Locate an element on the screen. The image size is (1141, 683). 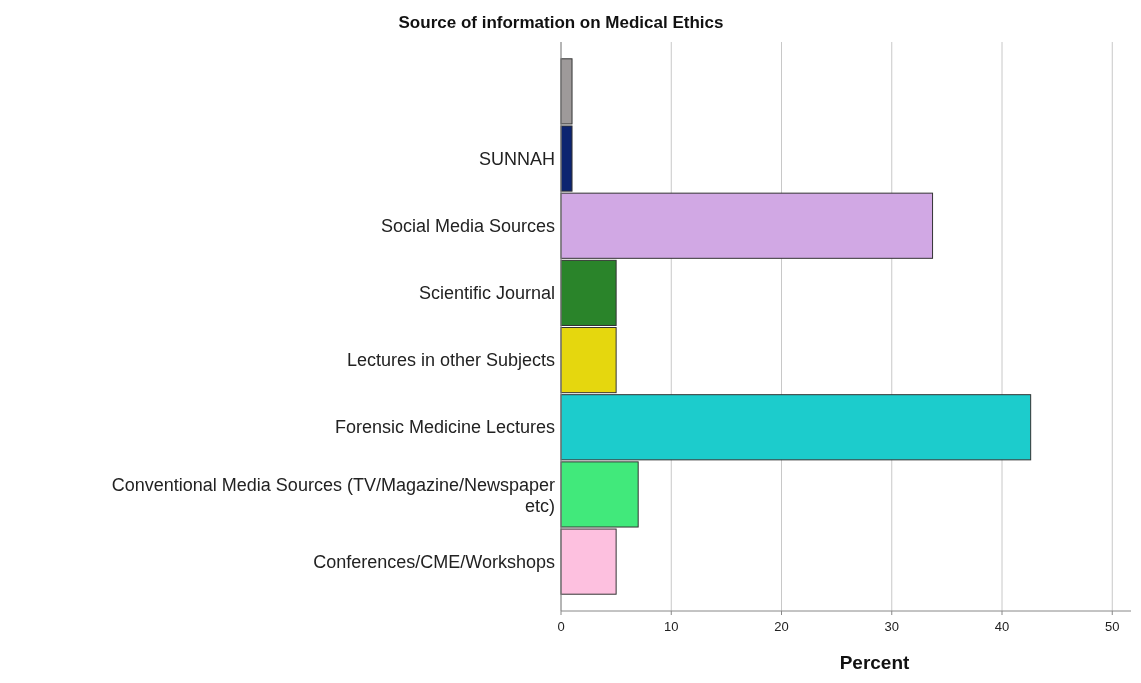
chart-title: Source of information on Medical Ethics is located at coordinates (561, 22).